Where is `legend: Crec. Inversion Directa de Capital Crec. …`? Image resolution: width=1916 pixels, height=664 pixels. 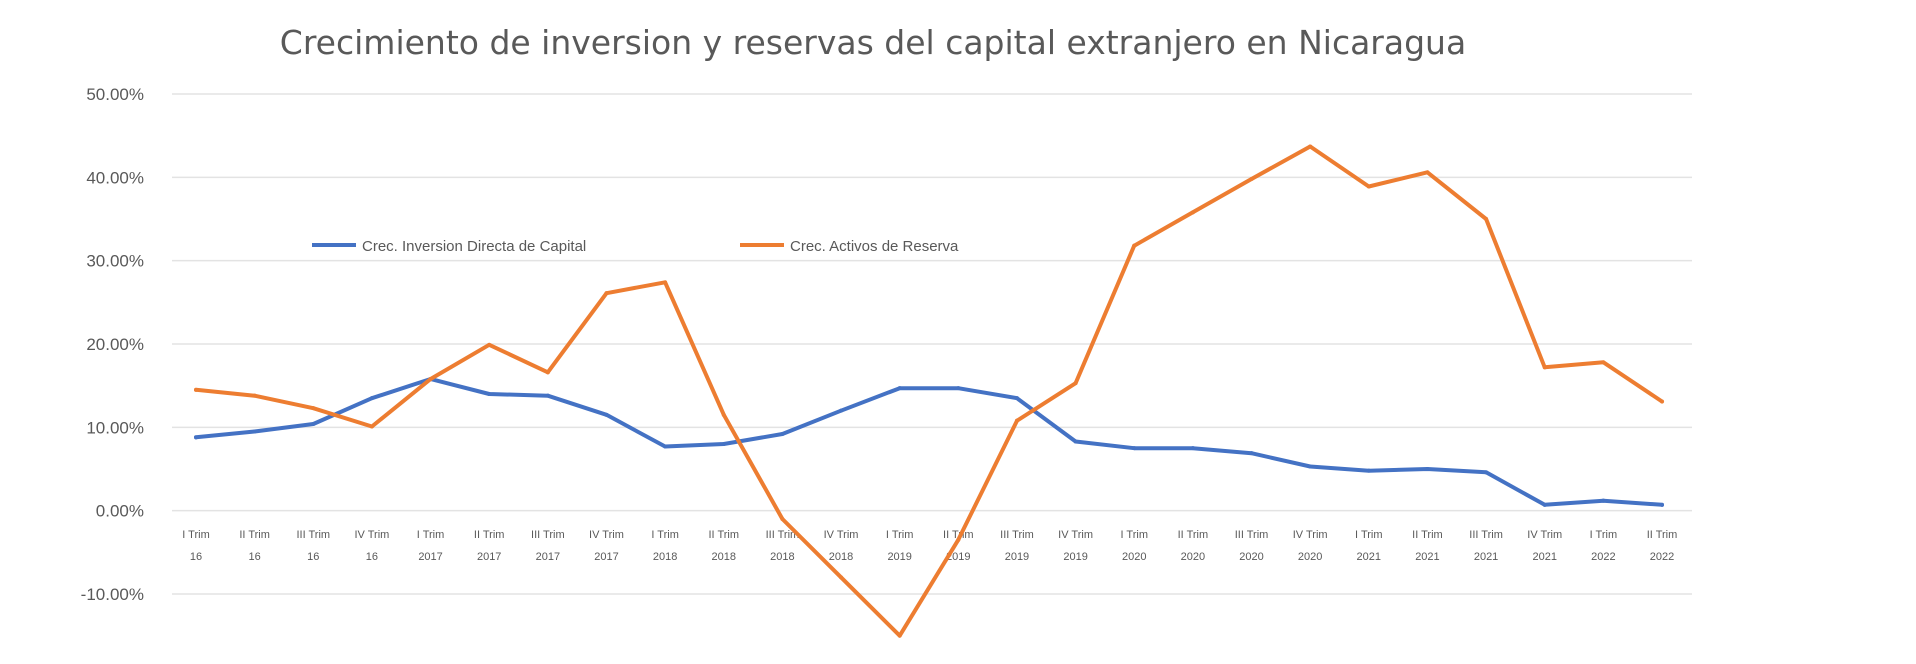
legend: Crec. Inversion Directa de Capital Crec. … is located at coordinates (635, 246).